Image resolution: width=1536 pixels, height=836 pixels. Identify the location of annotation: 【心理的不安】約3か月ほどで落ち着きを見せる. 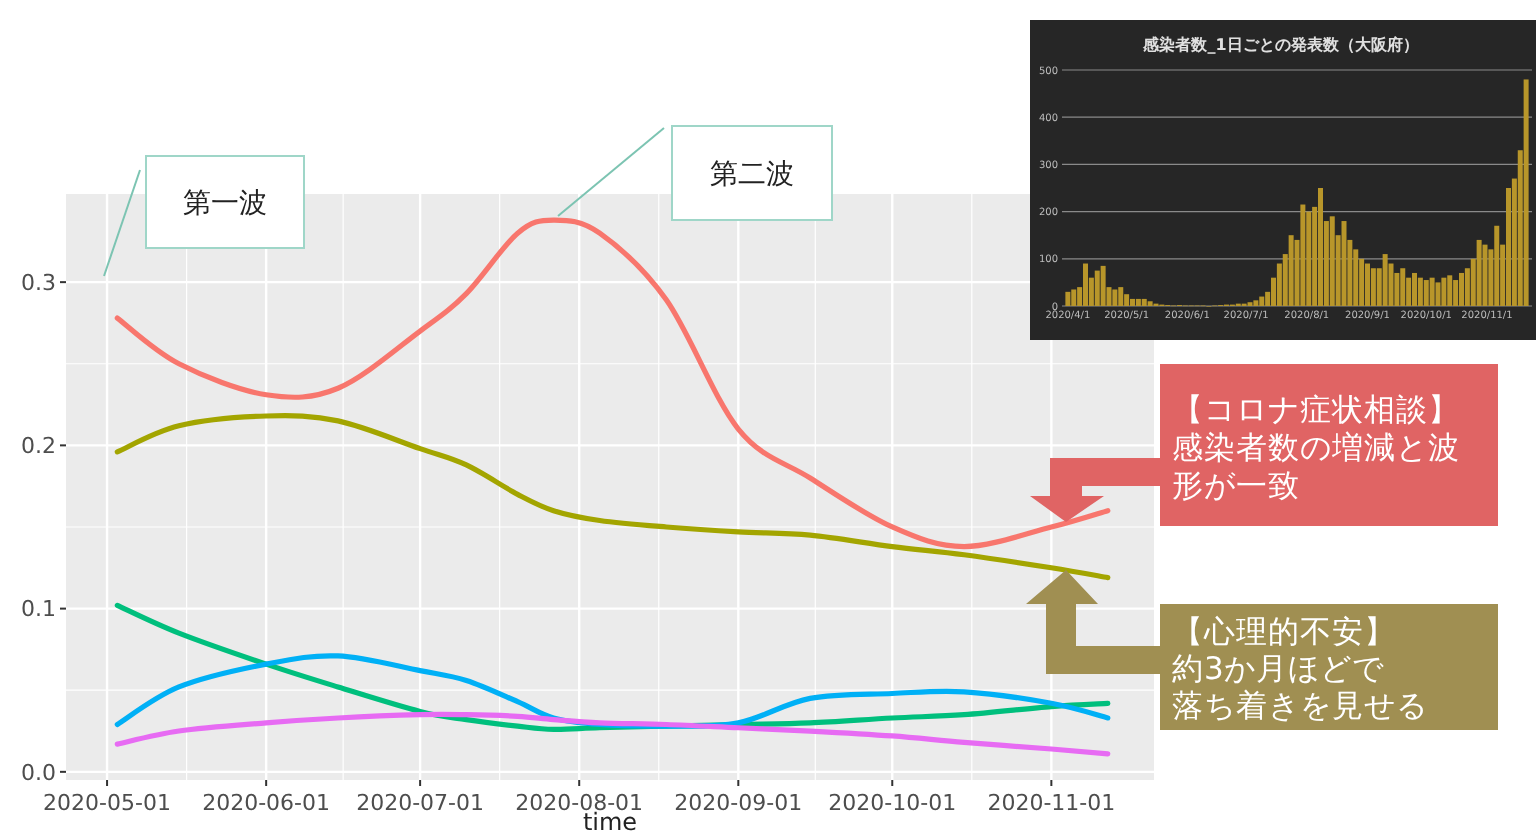
(1262, 650).